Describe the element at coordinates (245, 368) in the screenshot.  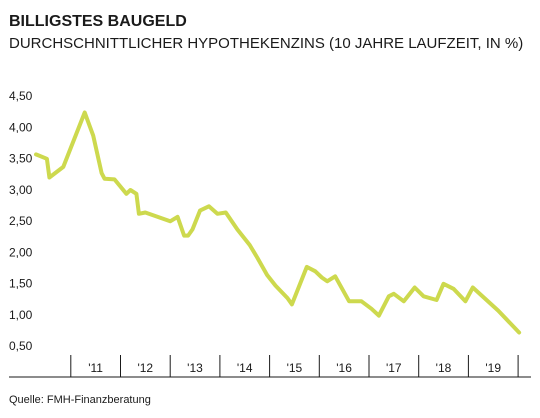
I see `x-tick-label: '14` at that location.